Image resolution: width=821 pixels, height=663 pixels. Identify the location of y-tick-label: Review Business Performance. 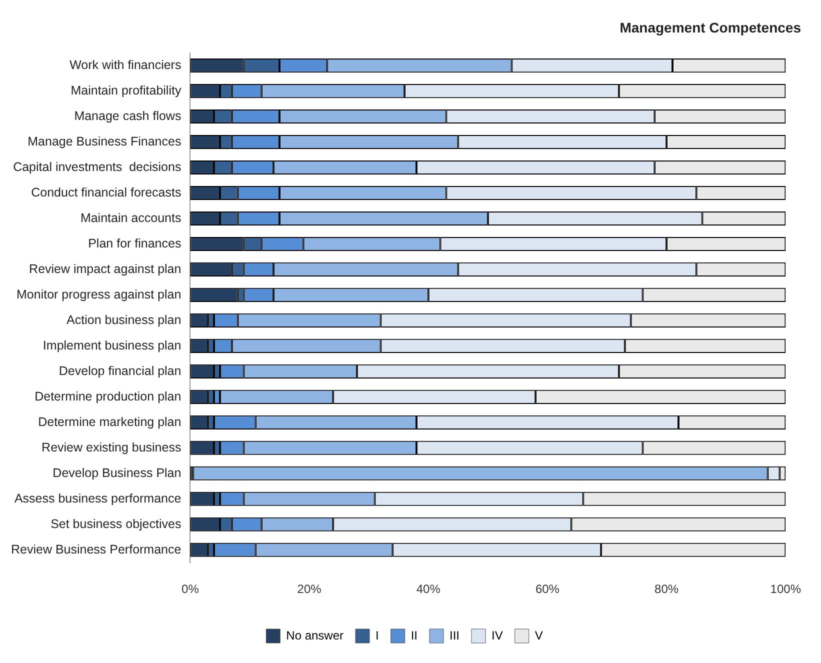
(96, 549).